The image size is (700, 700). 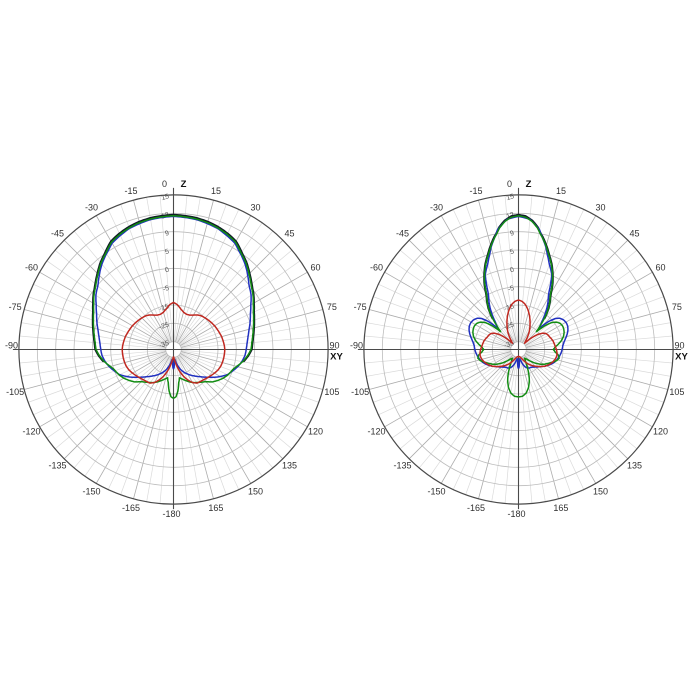 I want to click on radial-db-label: -15, so click(x=164, y=308).